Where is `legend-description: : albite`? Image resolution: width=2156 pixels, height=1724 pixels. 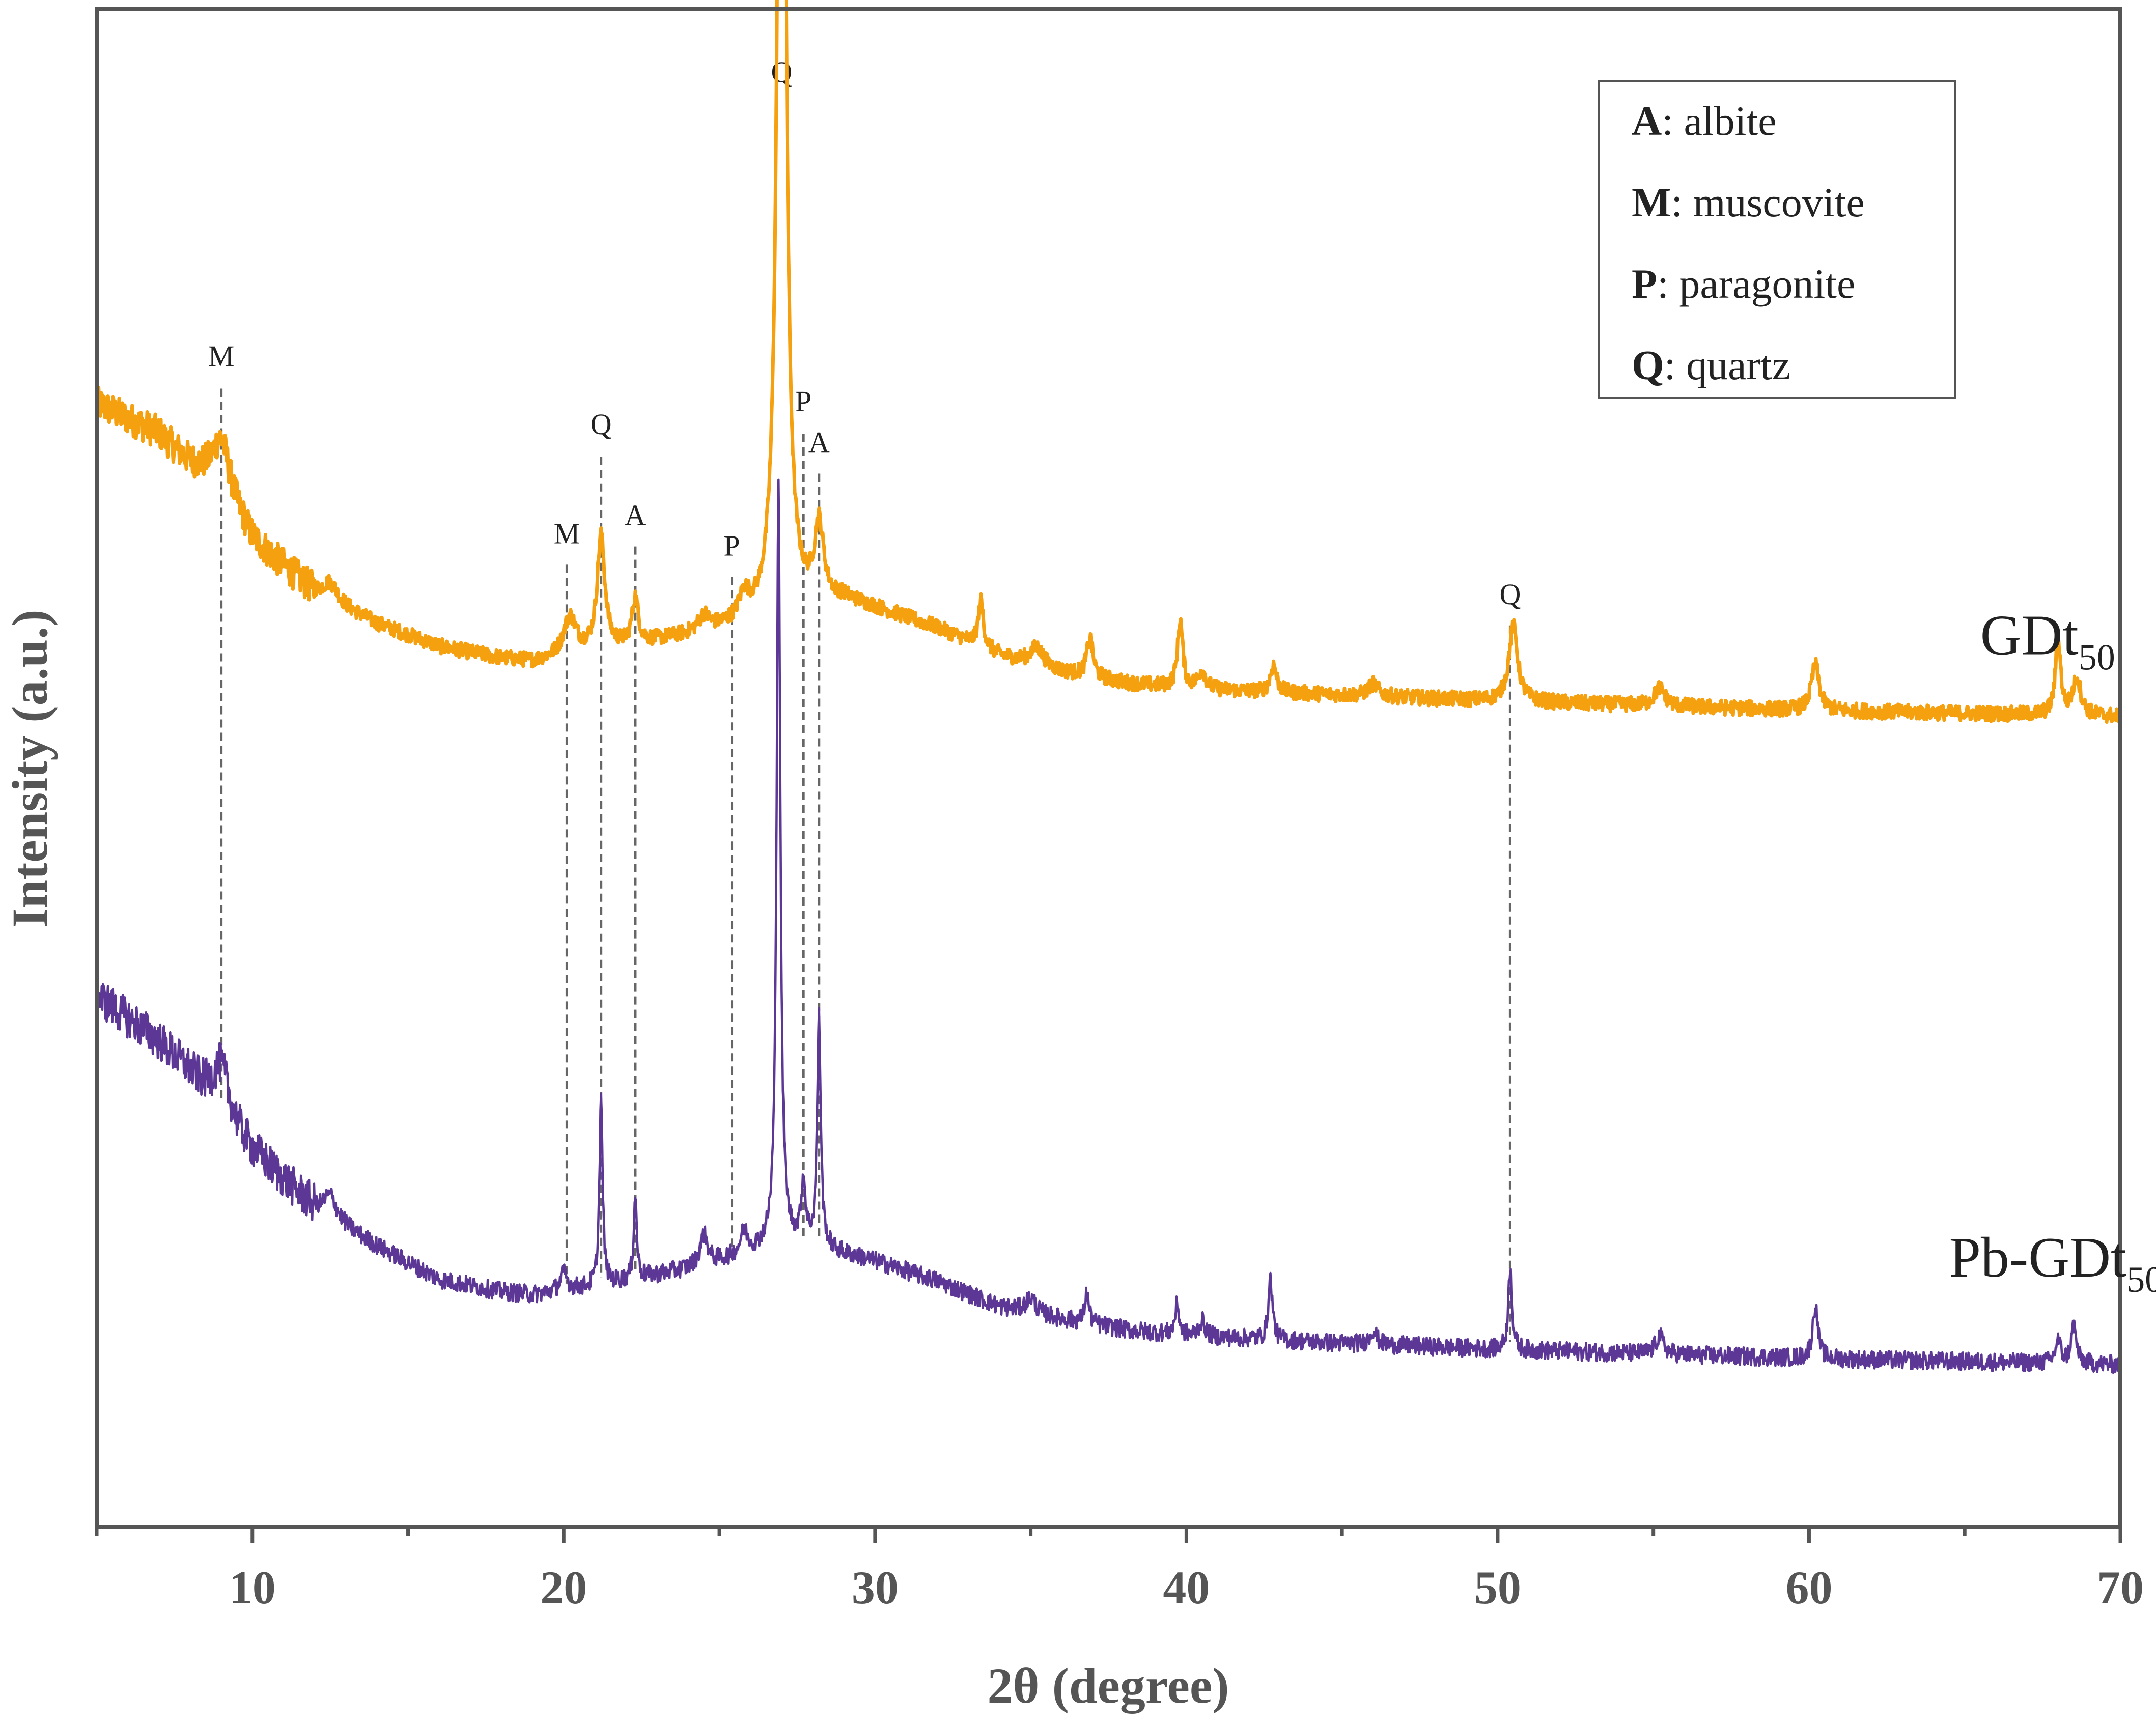
legend-description: : albite is located at coordinates (1719, 121).